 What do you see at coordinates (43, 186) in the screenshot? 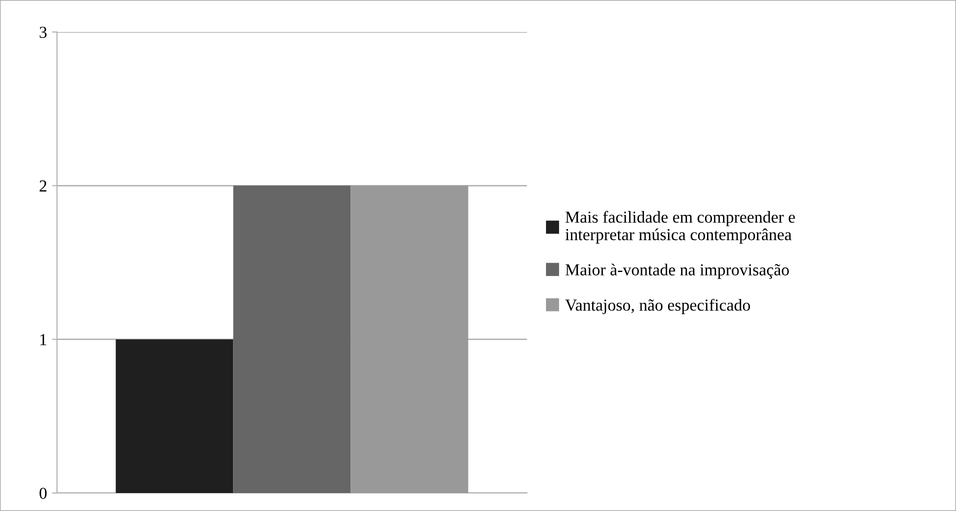
I see `y-tick-label: 2` at bounding box center [43, 186].